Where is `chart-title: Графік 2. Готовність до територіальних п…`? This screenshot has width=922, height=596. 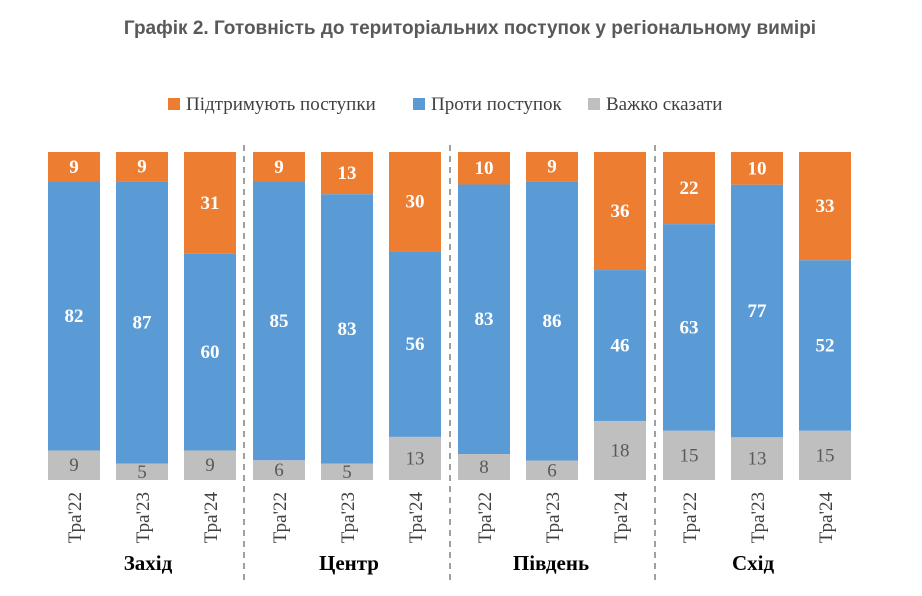
chart-title: Графік 2. Готовність до територіальних п… is located at coordinates (470, 28).